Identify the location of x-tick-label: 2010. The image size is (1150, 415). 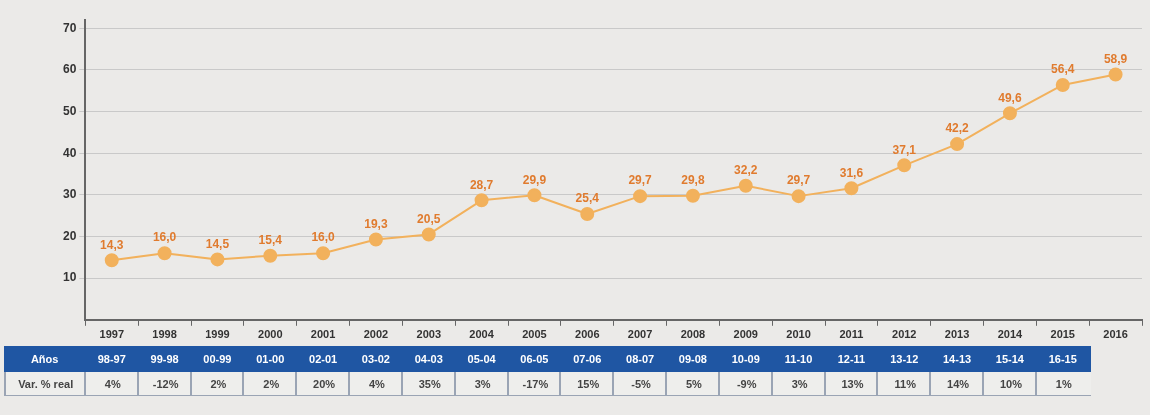
(798, 334).